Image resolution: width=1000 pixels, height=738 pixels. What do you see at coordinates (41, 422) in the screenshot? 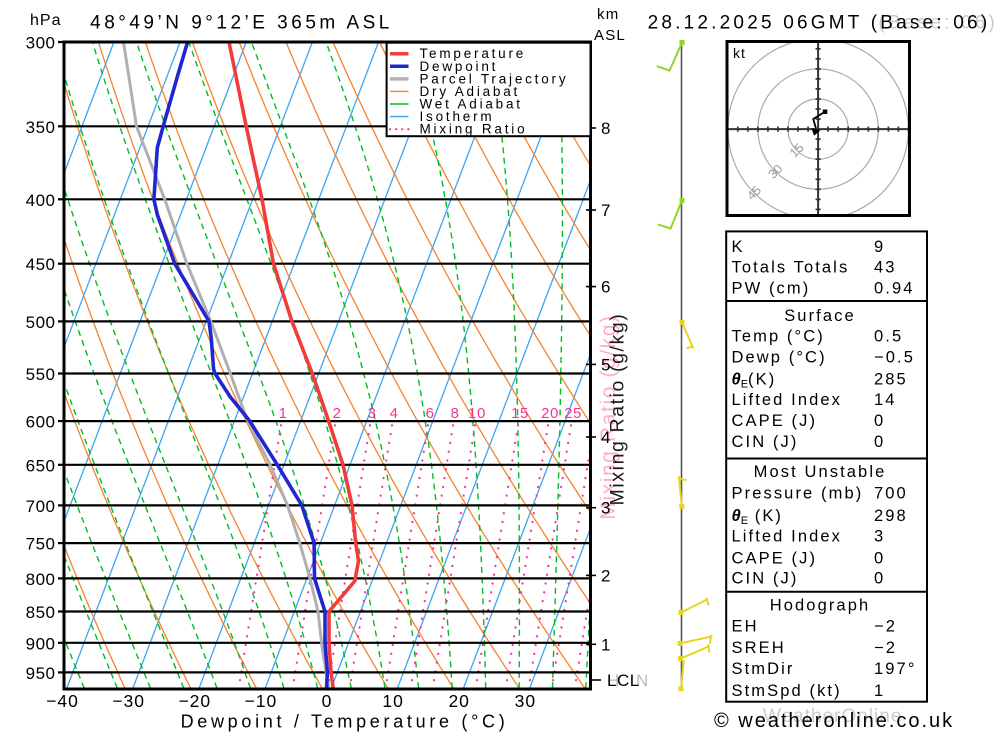
I see `svg-text: 600` at bounding box center [41, 422].